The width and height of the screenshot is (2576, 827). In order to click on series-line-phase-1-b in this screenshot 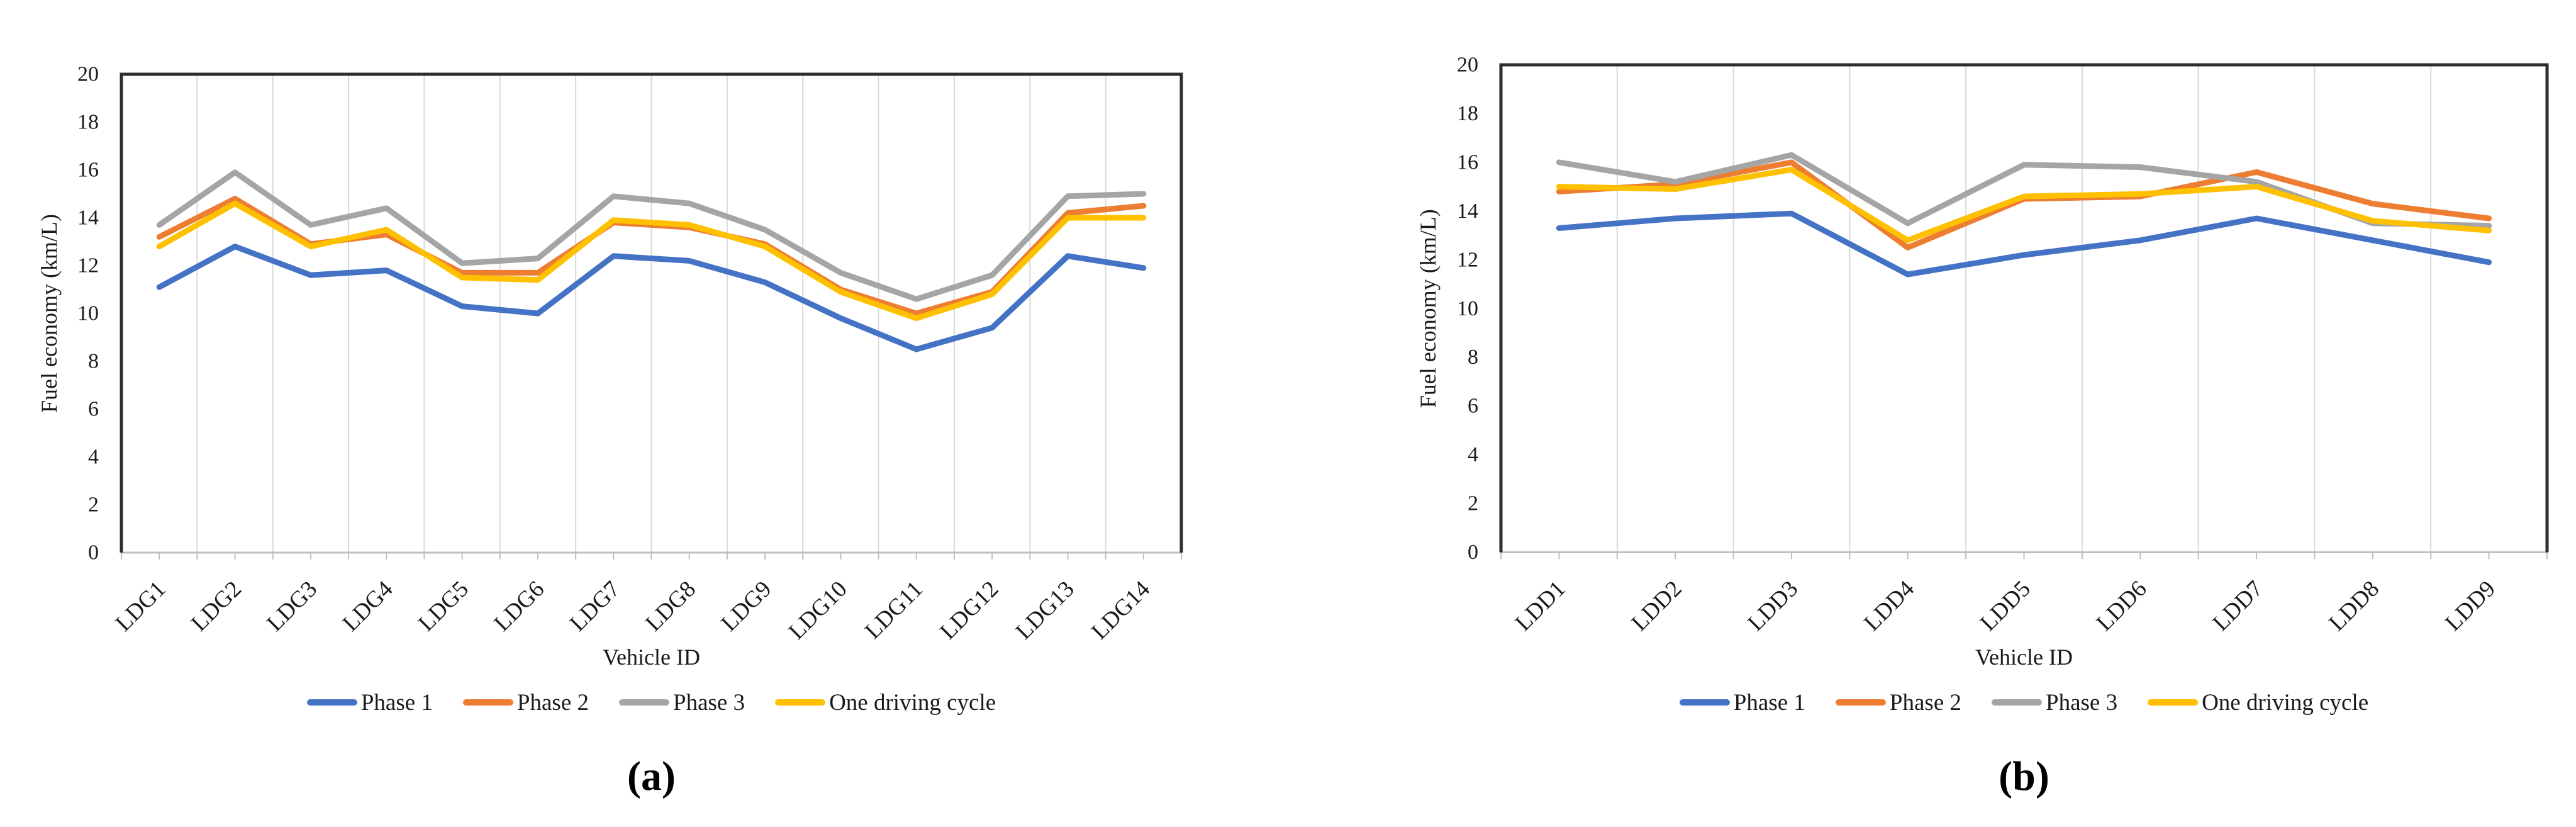, I will do `click(2024, 244)`.